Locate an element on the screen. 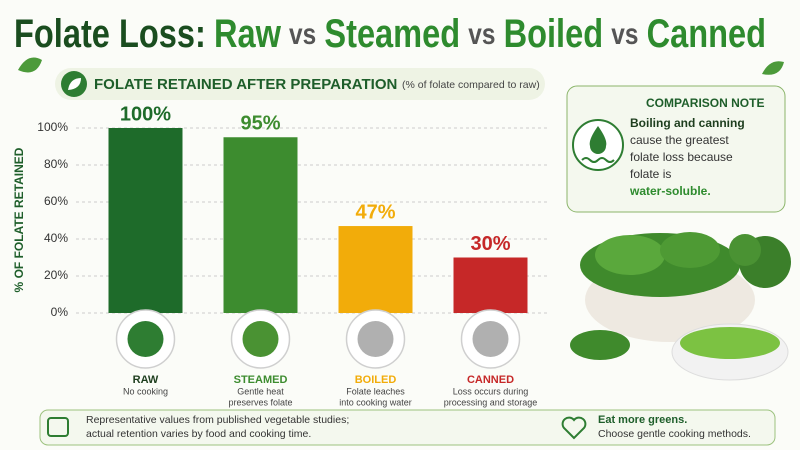  title: Folate Loss:RawvsSteamedvsBoiledvsCanned is located at coordinates (390, 34).